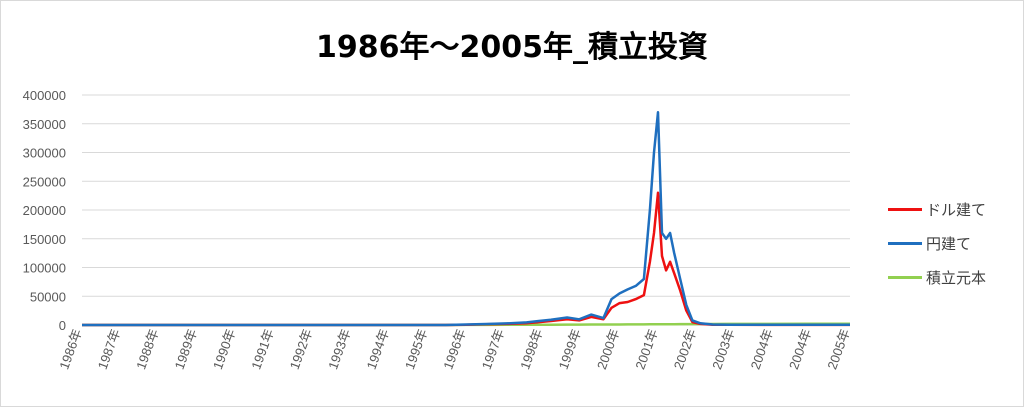 This screenshot has height=407, width=1024. What do you see at coordinates (723, 349) in the screenshot?
I see `x-tick-label: 2003年` at bounding box center [723, 349].